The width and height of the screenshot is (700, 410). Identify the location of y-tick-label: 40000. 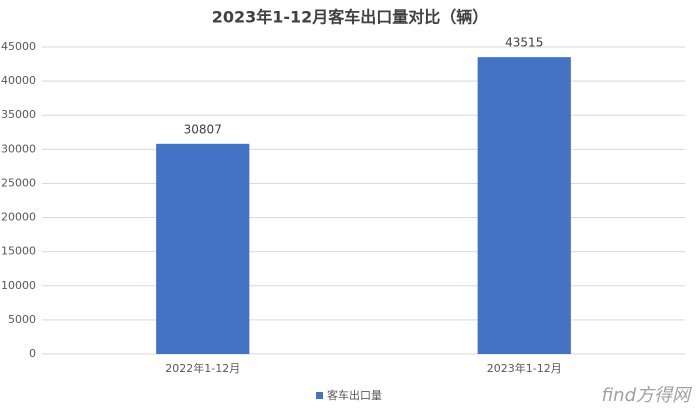
(18, 80).